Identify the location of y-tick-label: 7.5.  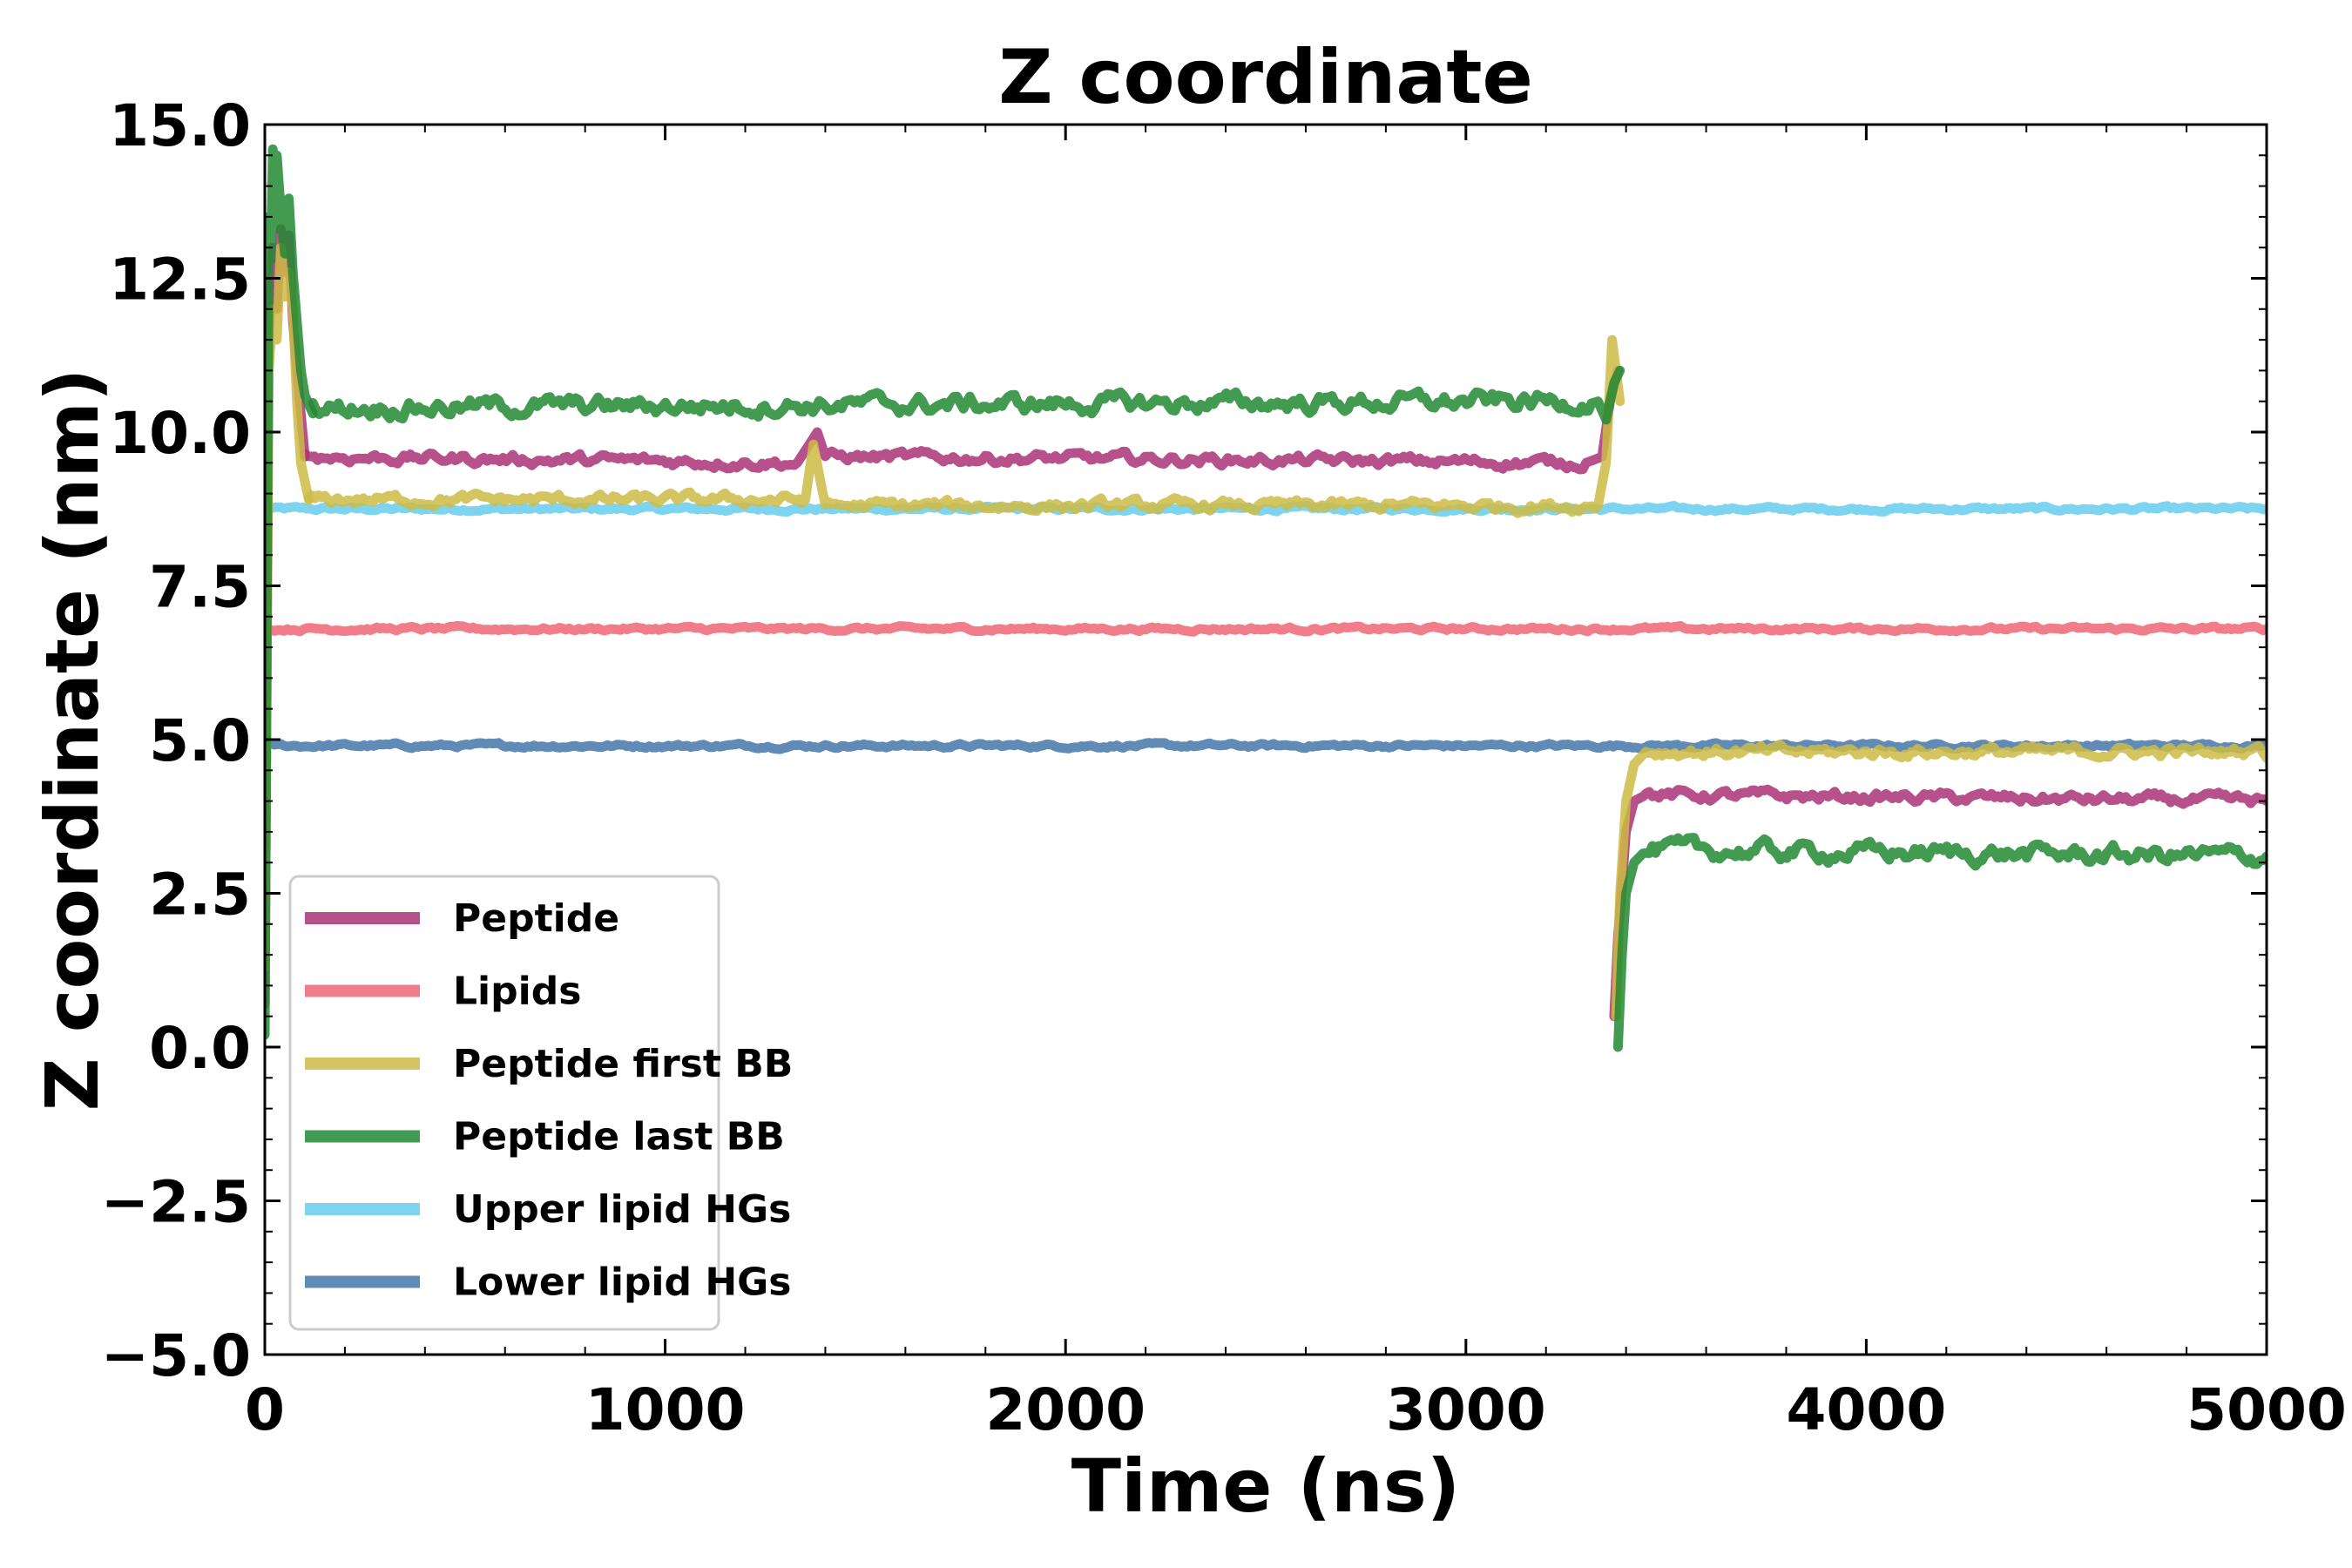
(200, 587).